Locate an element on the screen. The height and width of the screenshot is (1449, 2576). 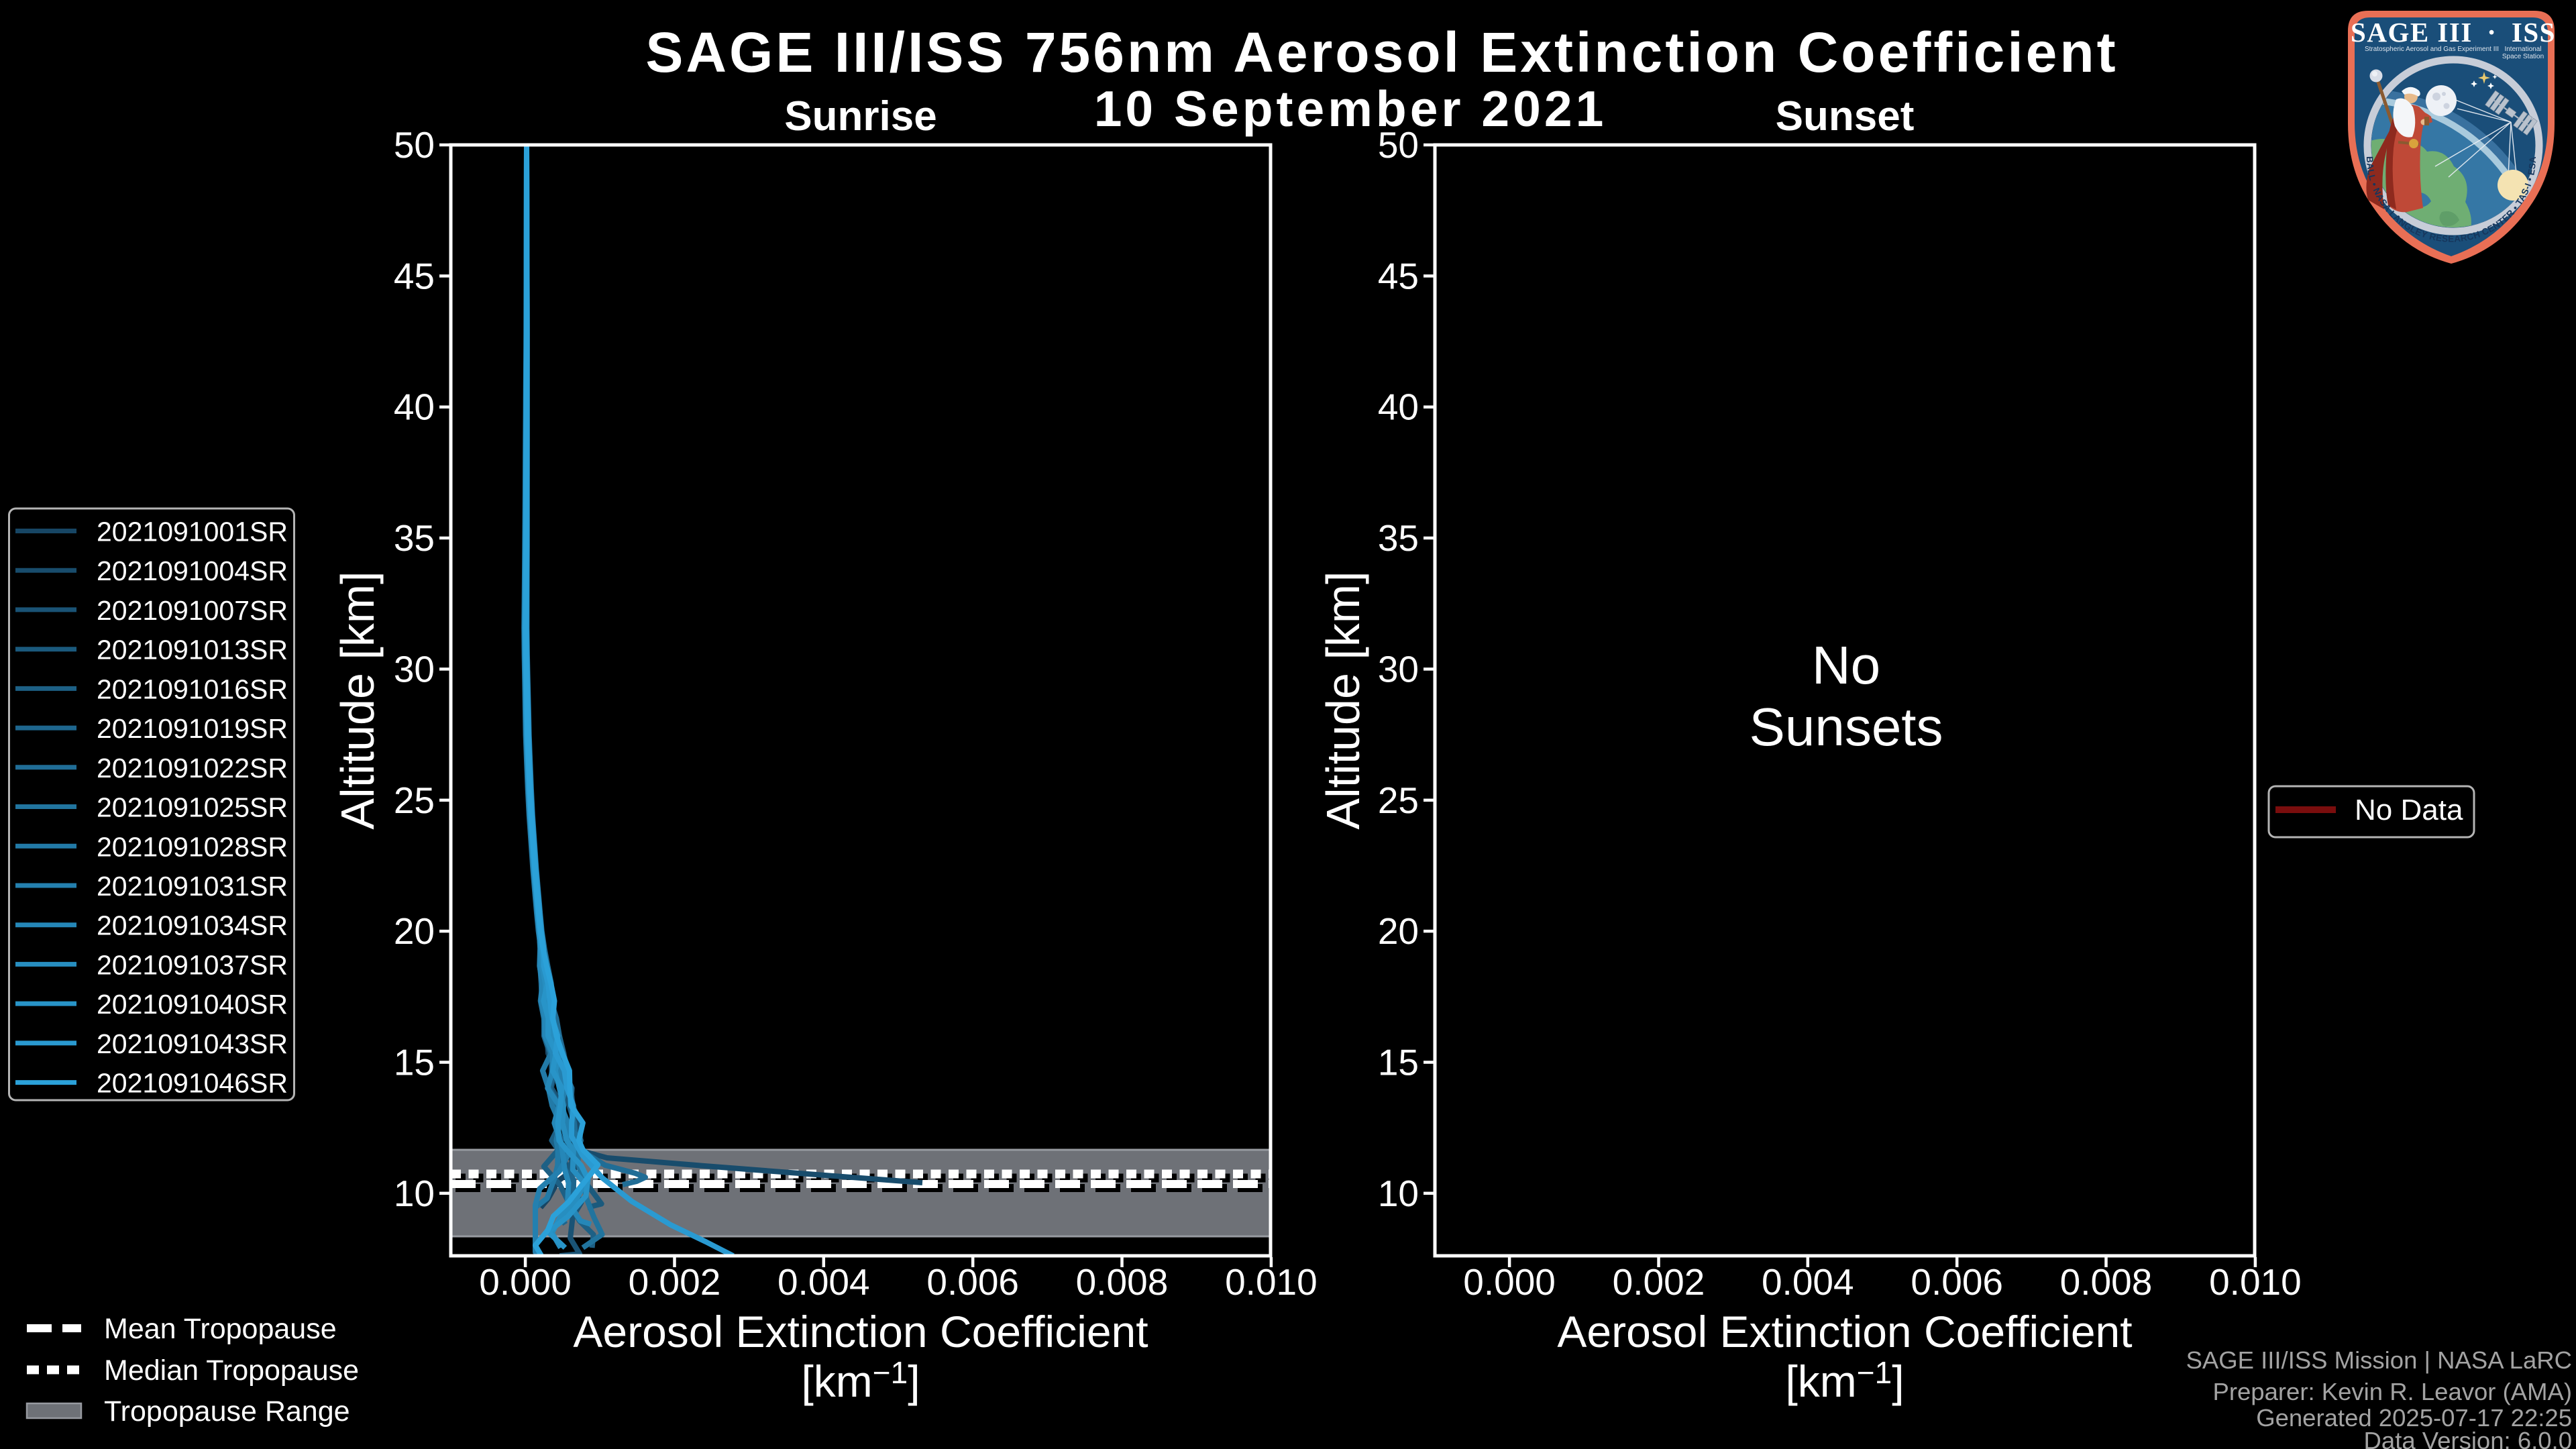
svg-text: Mean Tropopause is located at coordinates (220, 1329).